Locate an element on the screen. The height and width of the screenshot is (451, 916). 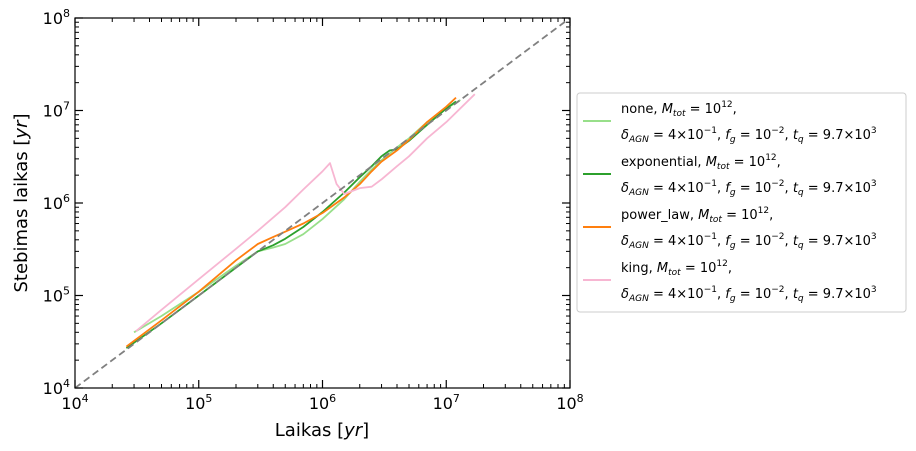
x-tick-label: 10⁷ is located at coordinates (446, 402).